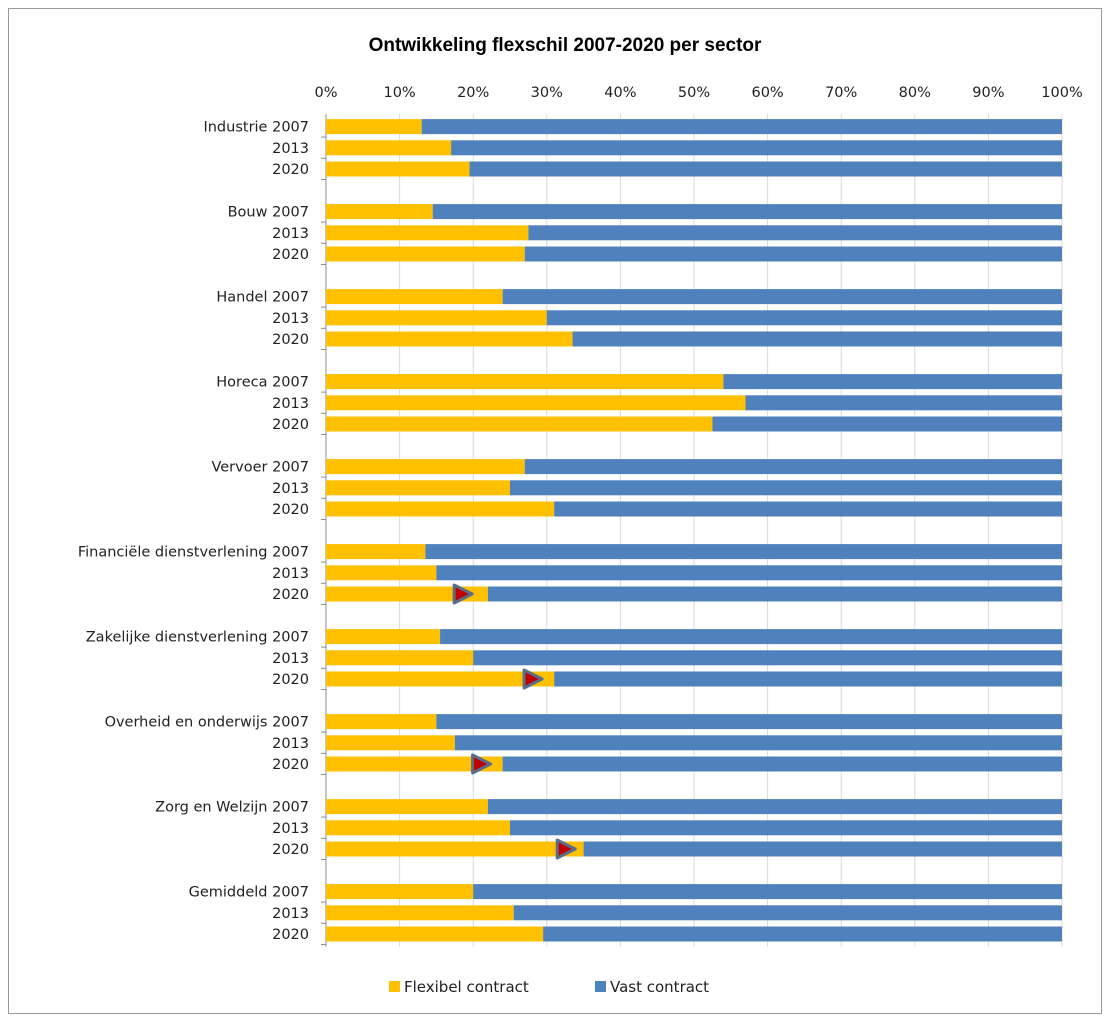 The image size is (1112, 1023). What do you see at coordinates (915, 93) in the screenshot?
I see `x-tick-label: 80%` at bounding box center [915, 93].